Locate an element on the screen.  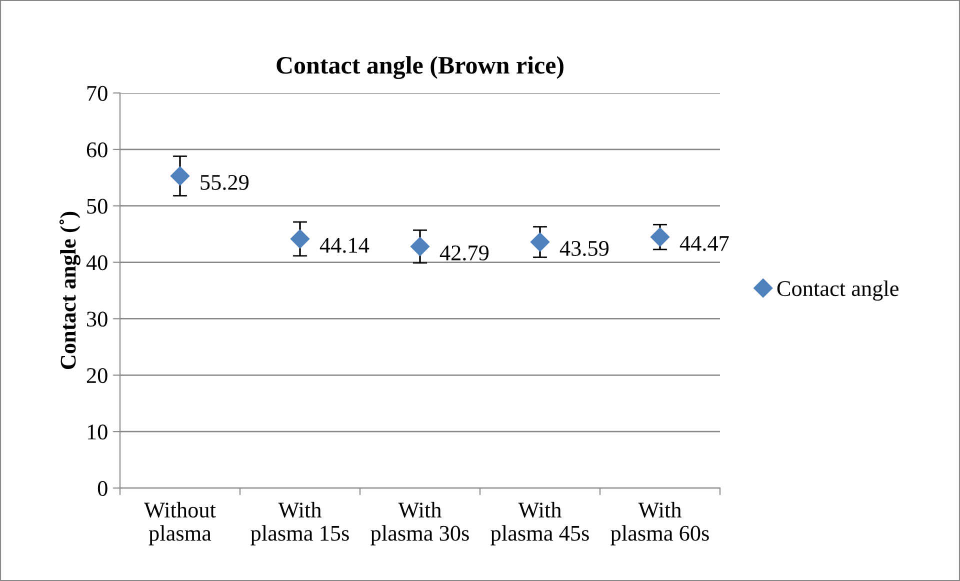
y-tick-label: 20 is located at coordinates (97, 376).